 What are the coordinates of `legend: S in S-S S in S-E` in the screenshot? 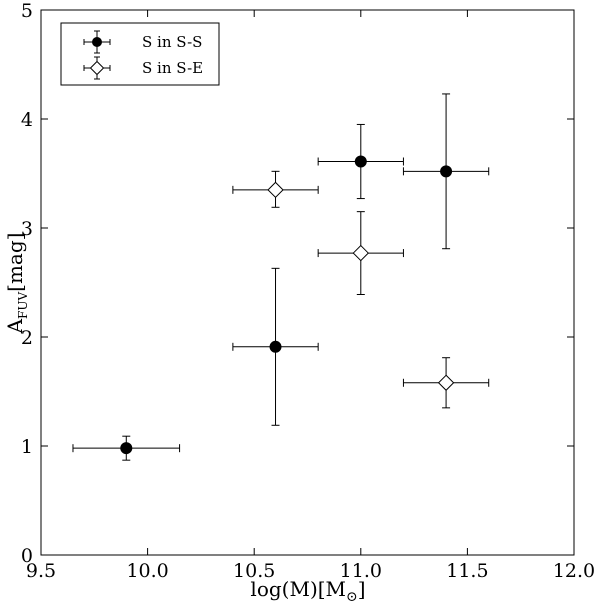 It's located at (140, 54).